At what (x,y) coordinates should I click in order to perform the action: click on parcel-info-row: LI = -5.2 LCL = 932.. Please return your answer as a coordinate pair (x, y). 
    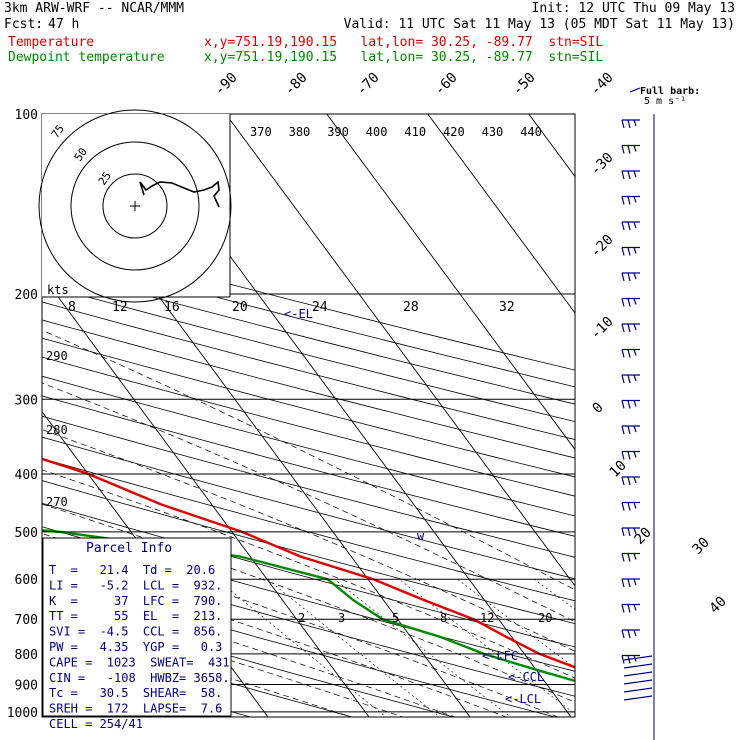
    Looking at the image, I should click on (135, 585).